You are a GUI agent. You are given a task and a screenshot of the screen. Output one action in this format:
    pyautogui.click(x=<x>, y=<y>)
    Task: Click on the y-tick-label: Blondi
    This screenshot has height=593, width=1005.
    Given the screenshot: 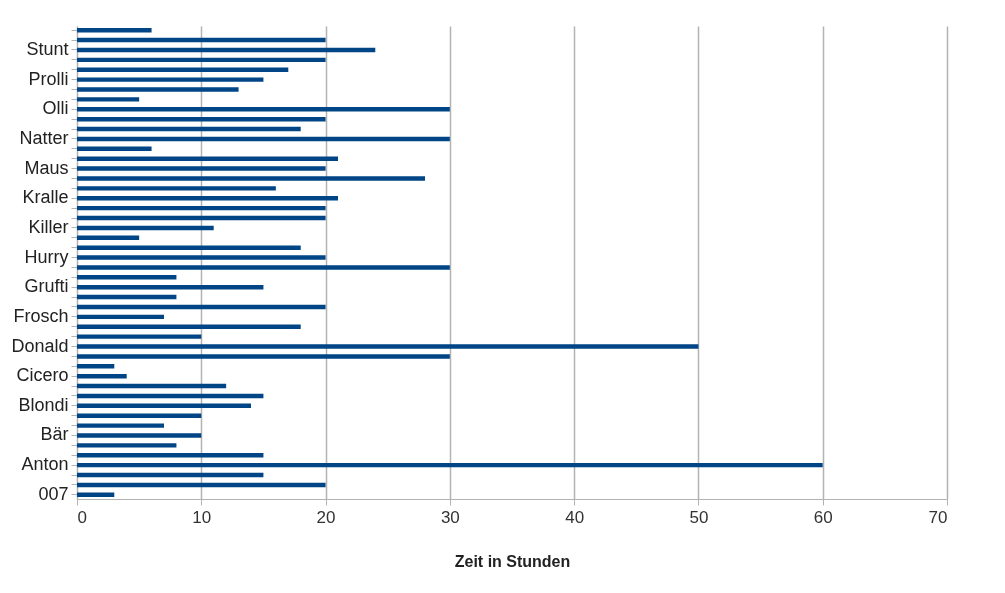 What is the action you would take?
    pyautogui.click(x=43, y=404)
    